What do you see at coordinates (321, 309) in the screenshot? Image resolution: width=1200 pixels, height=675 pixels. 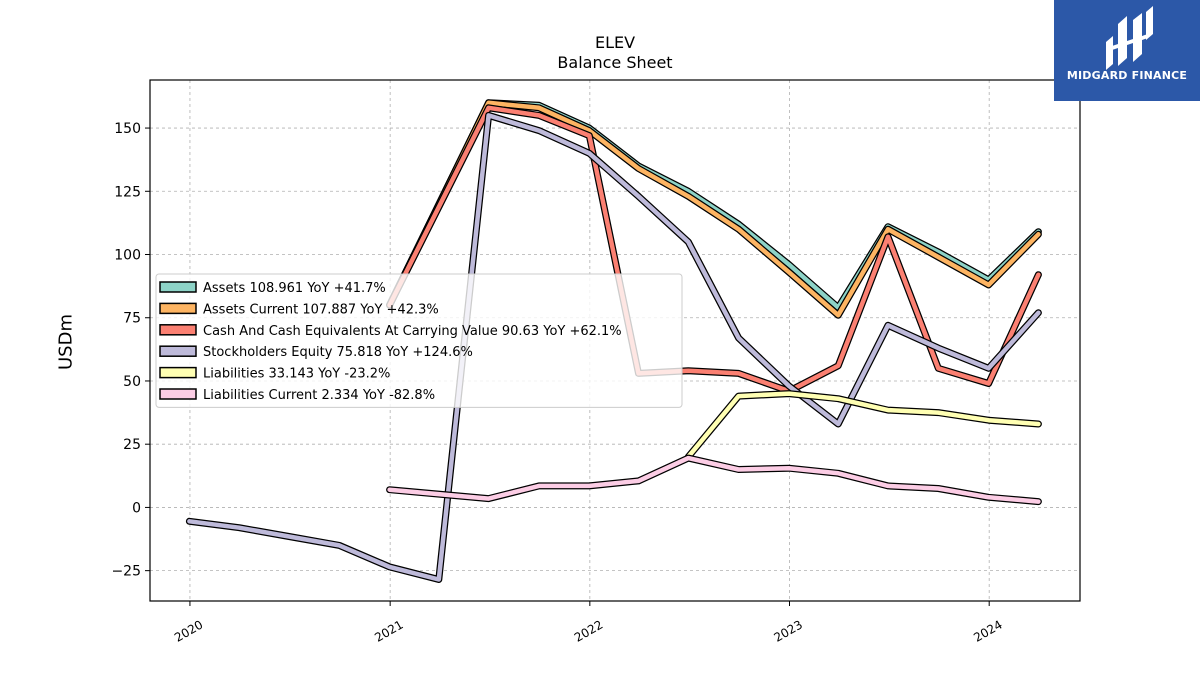 I see `legend-label-1: Assets Current 107.887 YoY +42.3%` at bounding box center [321, 309].